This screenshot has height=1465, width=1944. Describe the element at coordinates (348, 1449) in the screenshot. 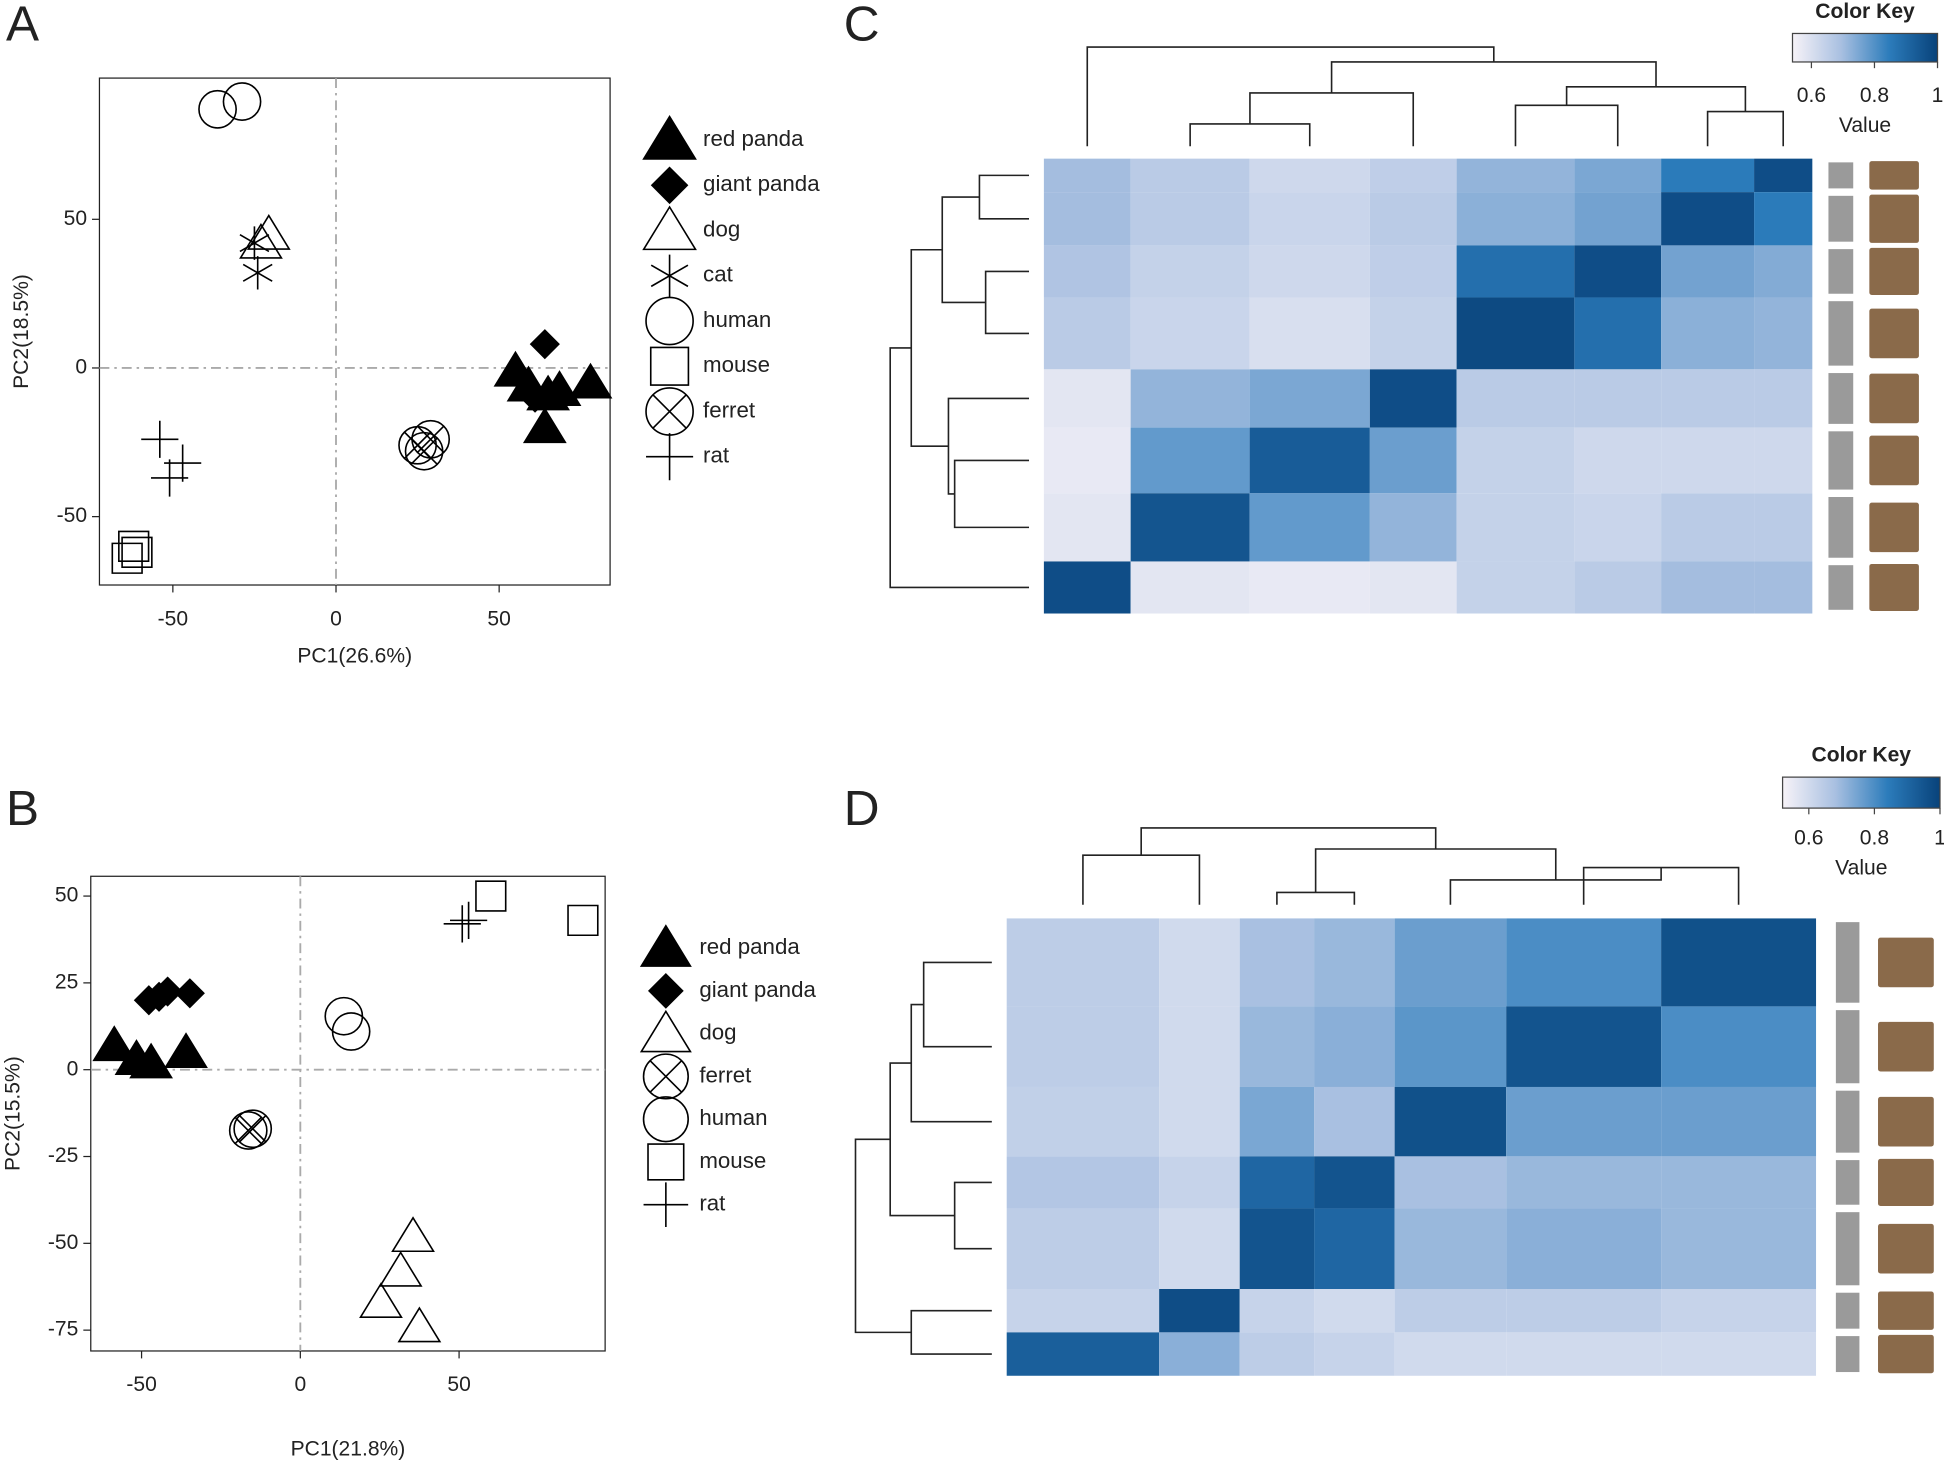

I see `x-axis-label: PC1(21.8%)` at that location.